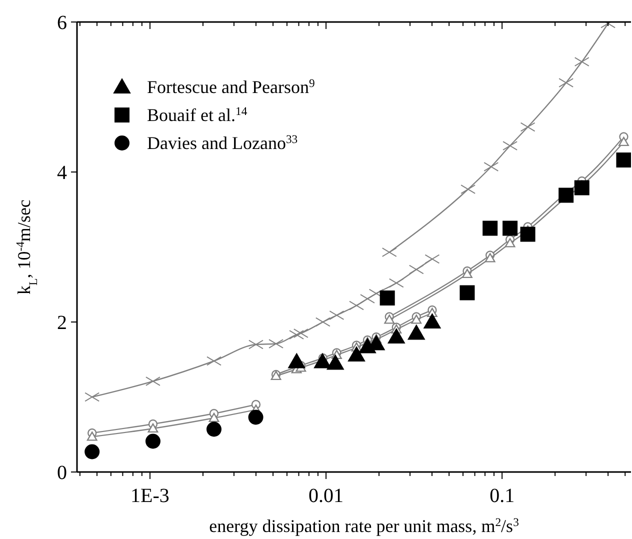 The image size is (632, 539). What do you see at coordinates (62, 473) in the screenshot?
I see `y-tick-label: 0` at bounding box center [62, 473].